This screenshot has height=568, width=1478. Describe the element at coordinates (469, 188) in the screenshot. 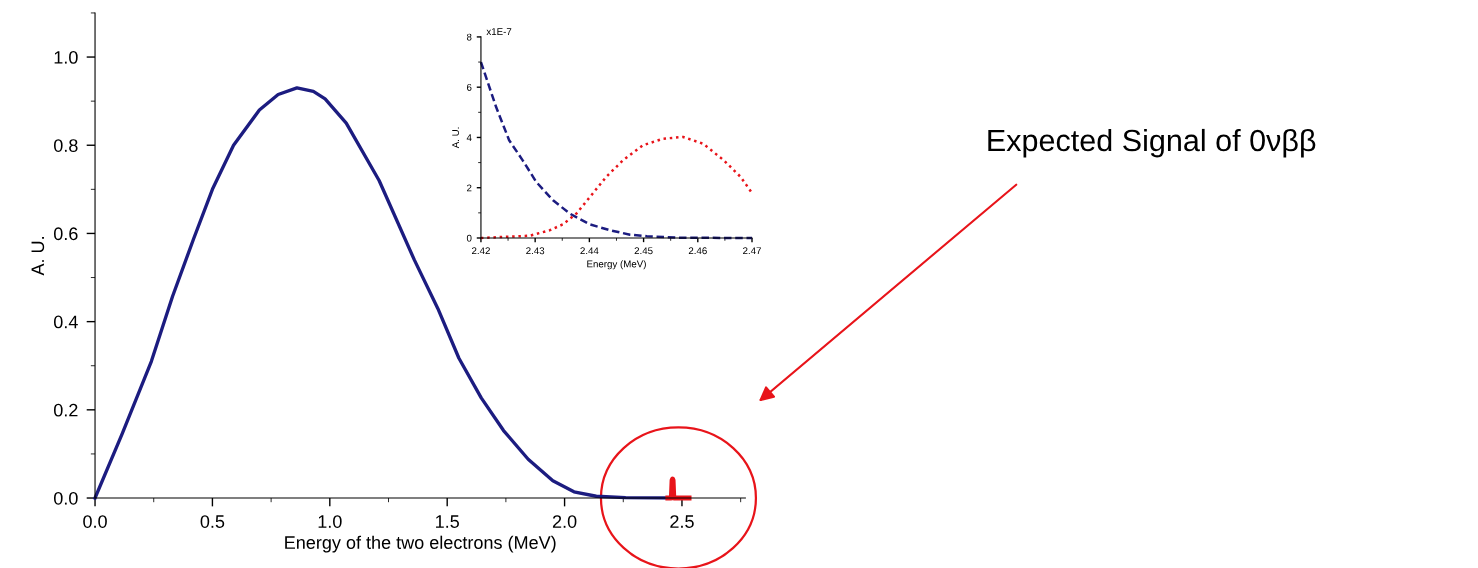

I see `y-tick-label: 2` at that location.